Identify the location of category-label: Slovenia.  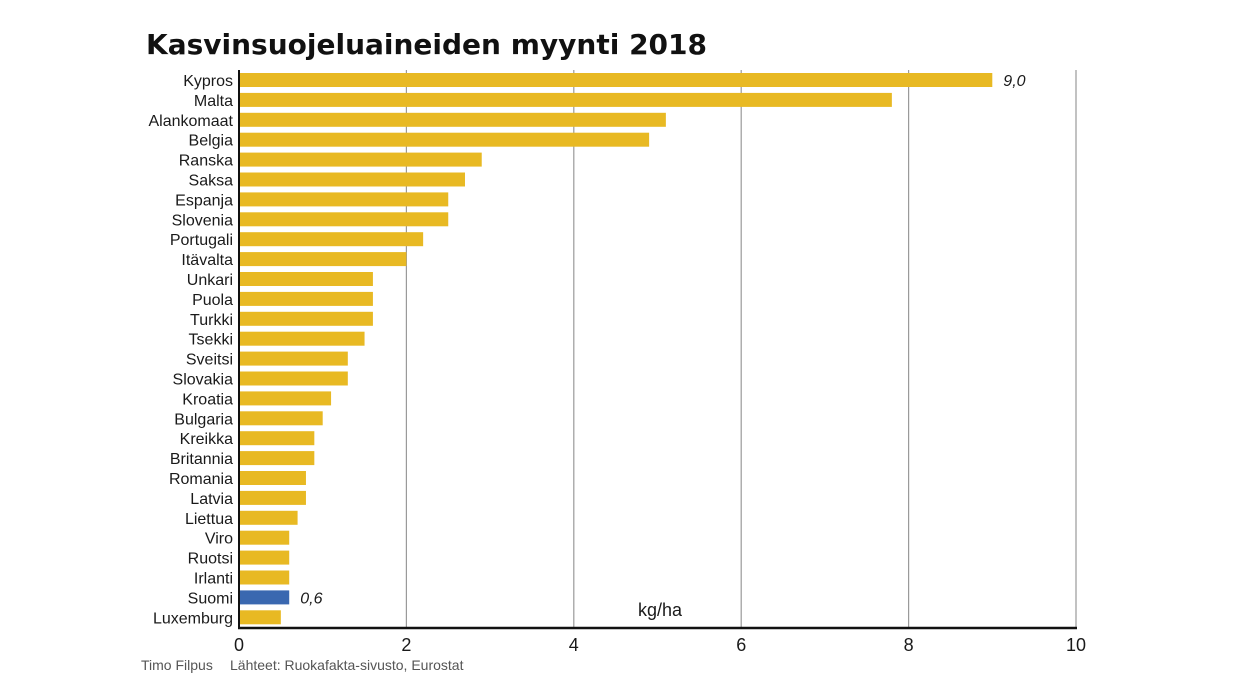
(202, 220).